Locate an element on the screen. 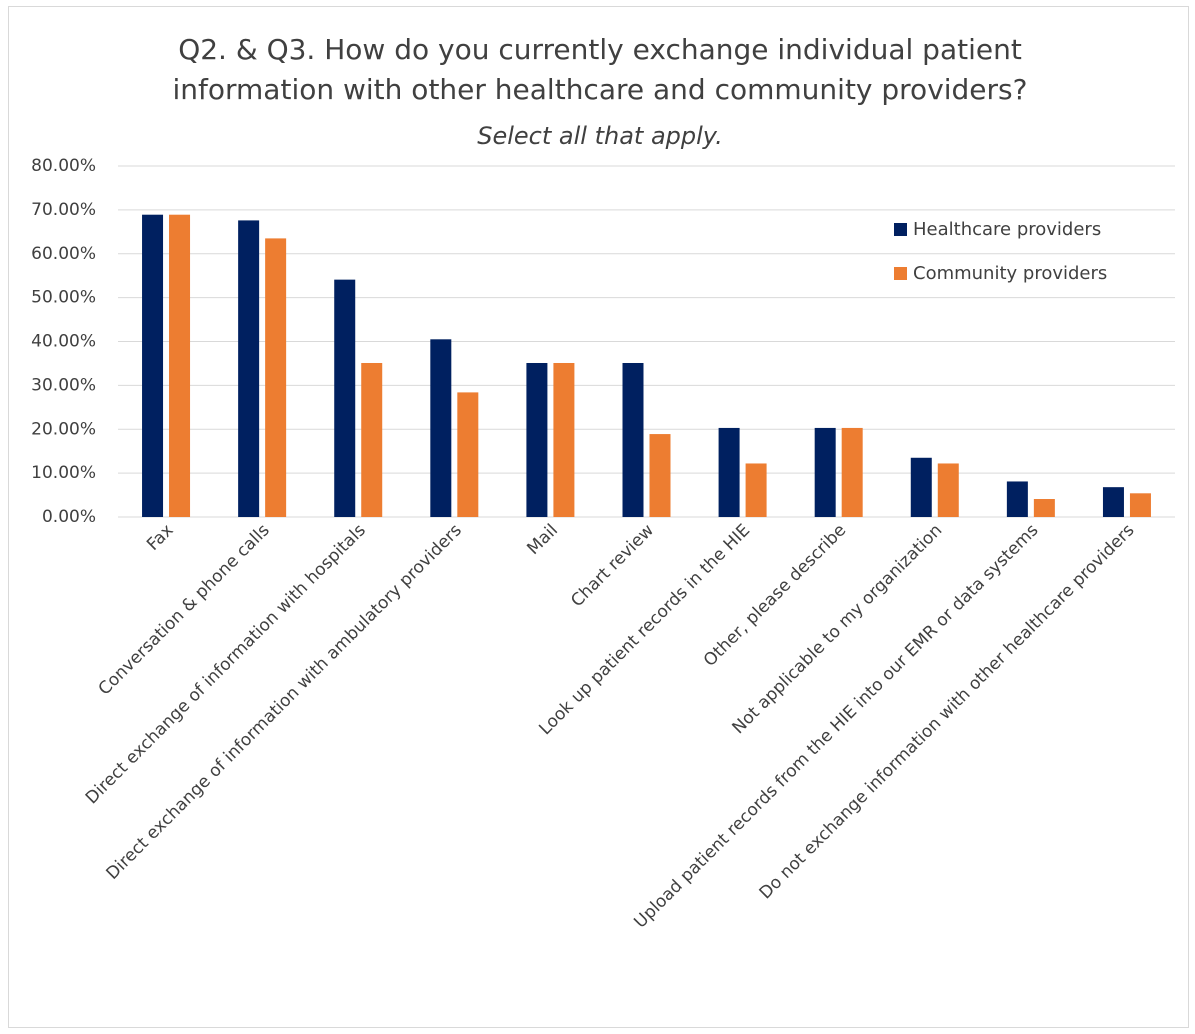  chart-subtitle: Select all that apply. is located at coordinates (600, 136).